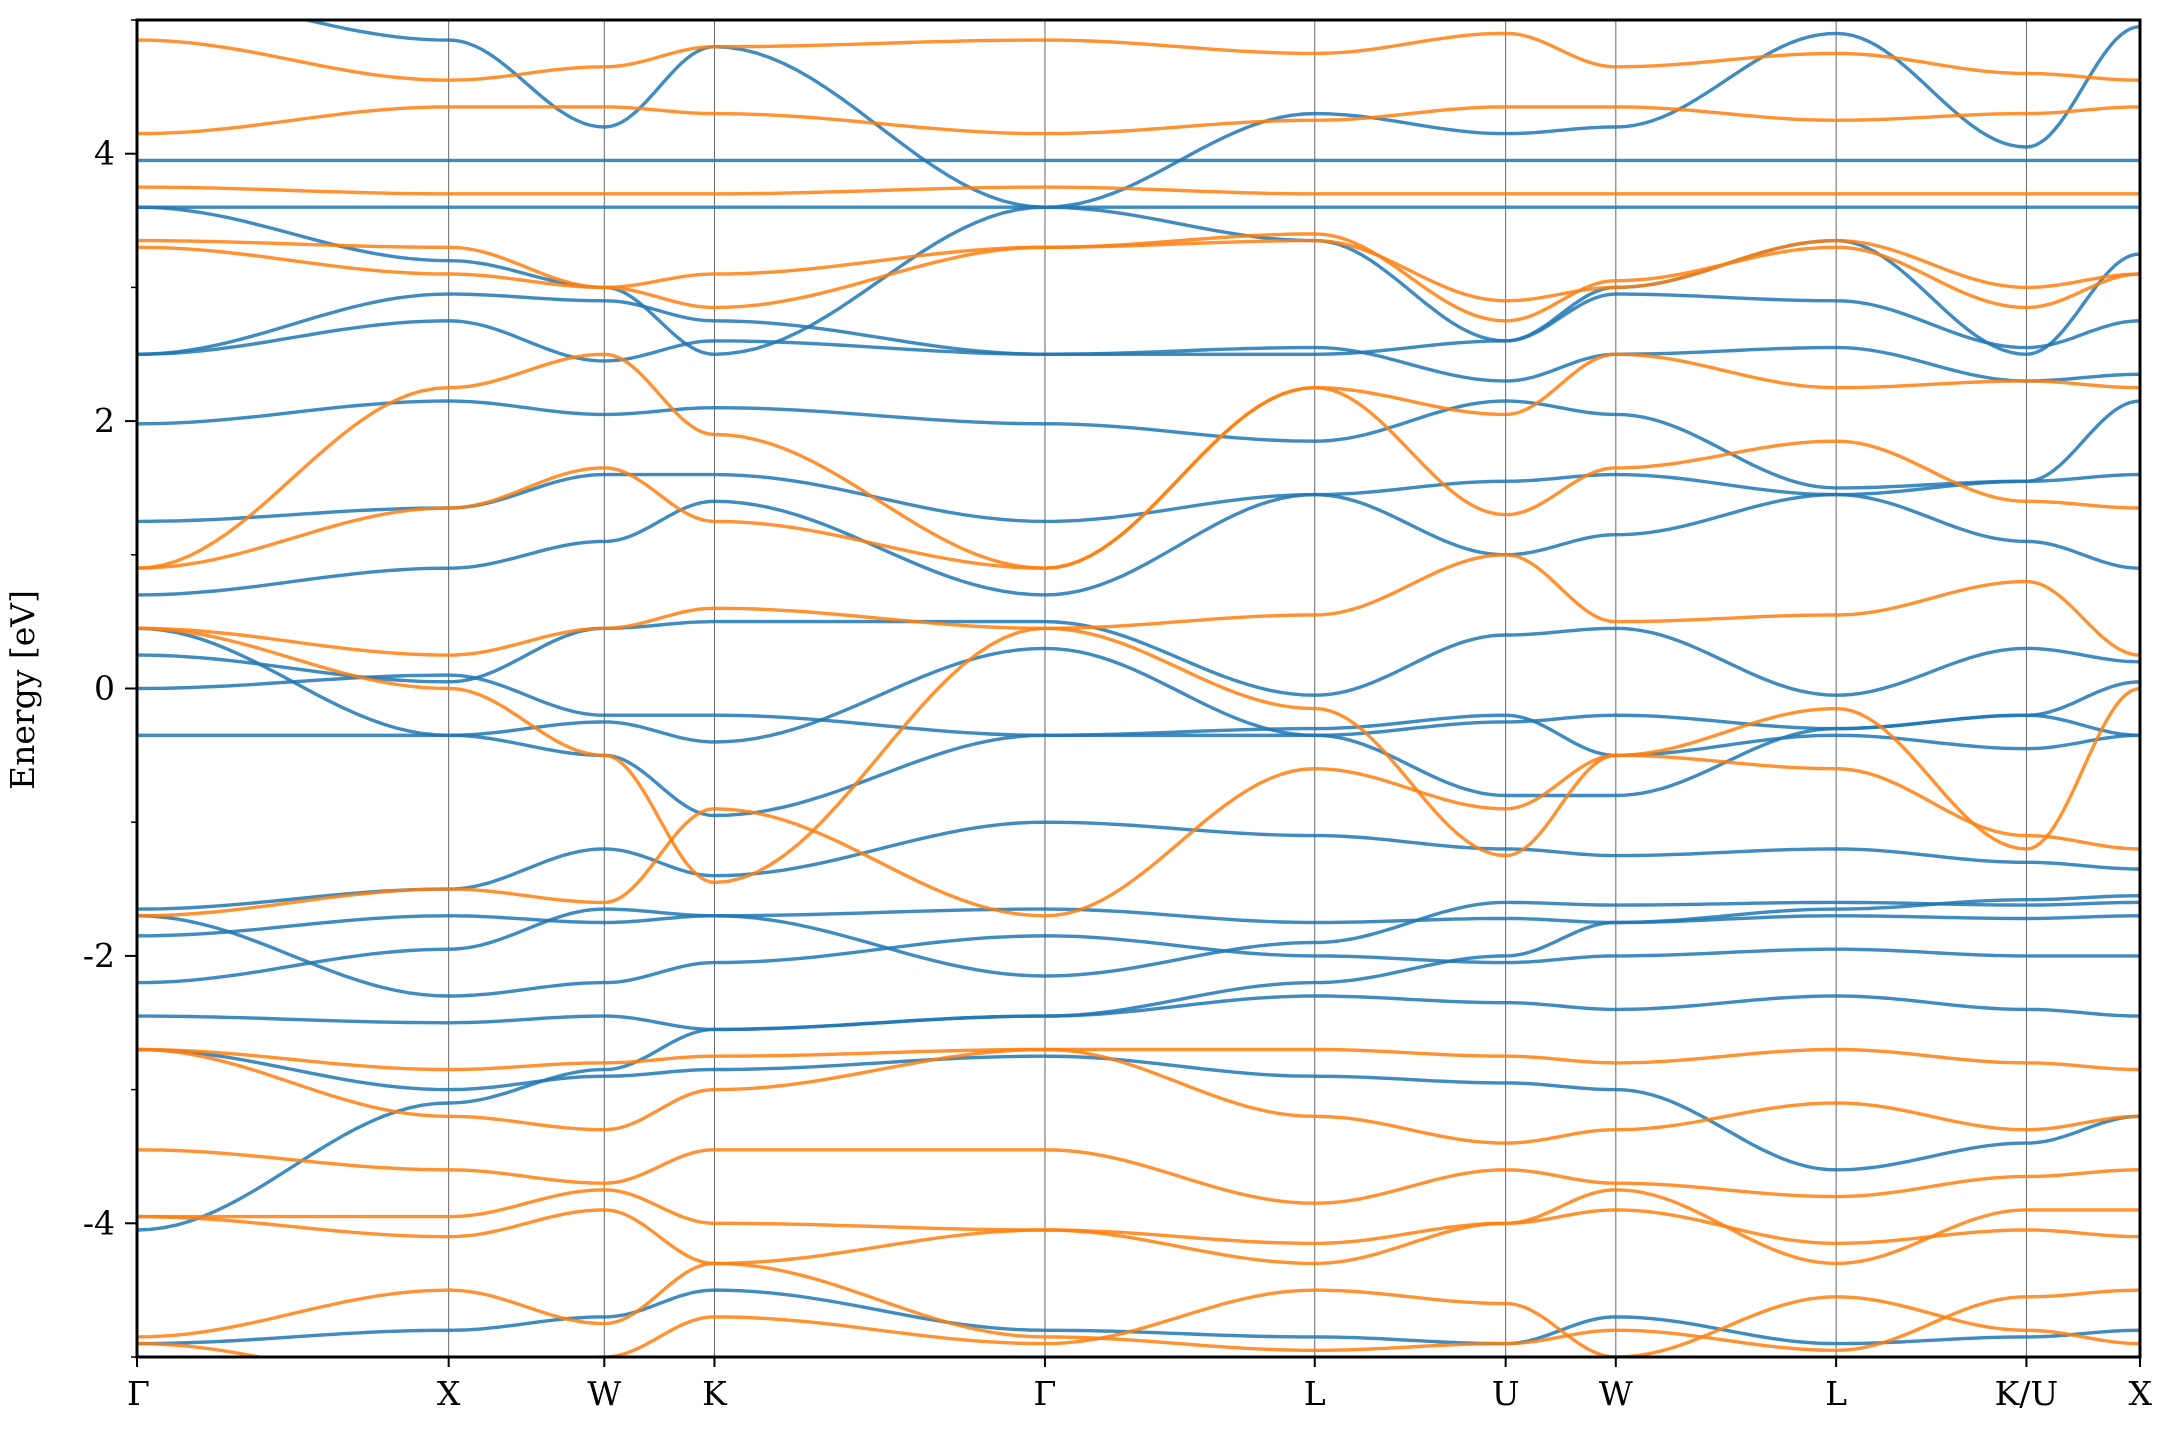  Describe the element at coordinates (104, 688) in the screenshot. I see `y-tick-label-2: 0` at that location.